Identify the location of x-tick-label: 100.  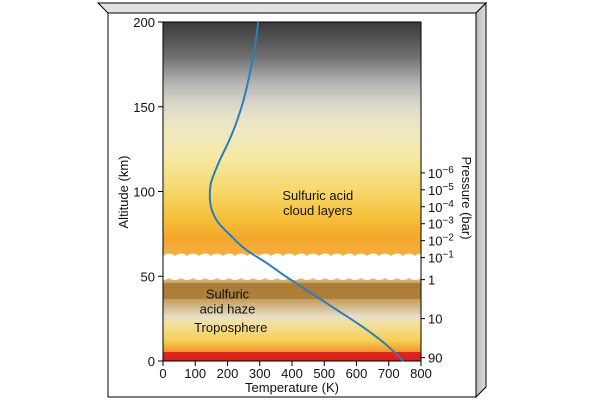
(195, 373).